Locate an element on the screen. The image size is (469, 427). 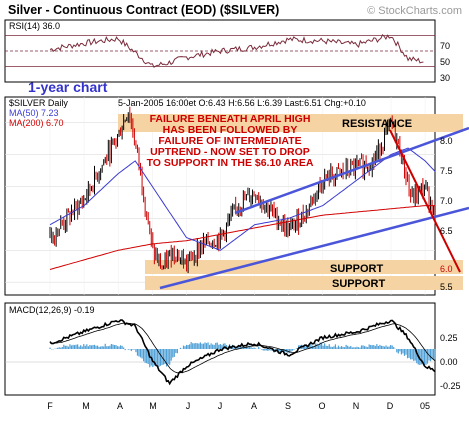
x-label-m2: M is located at coordinates (153, 406).